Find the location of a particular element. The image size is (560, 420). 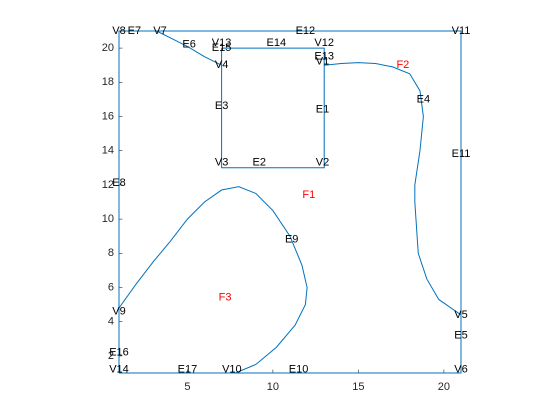

geometry-label: E16 is located at coordinates (119, 352).